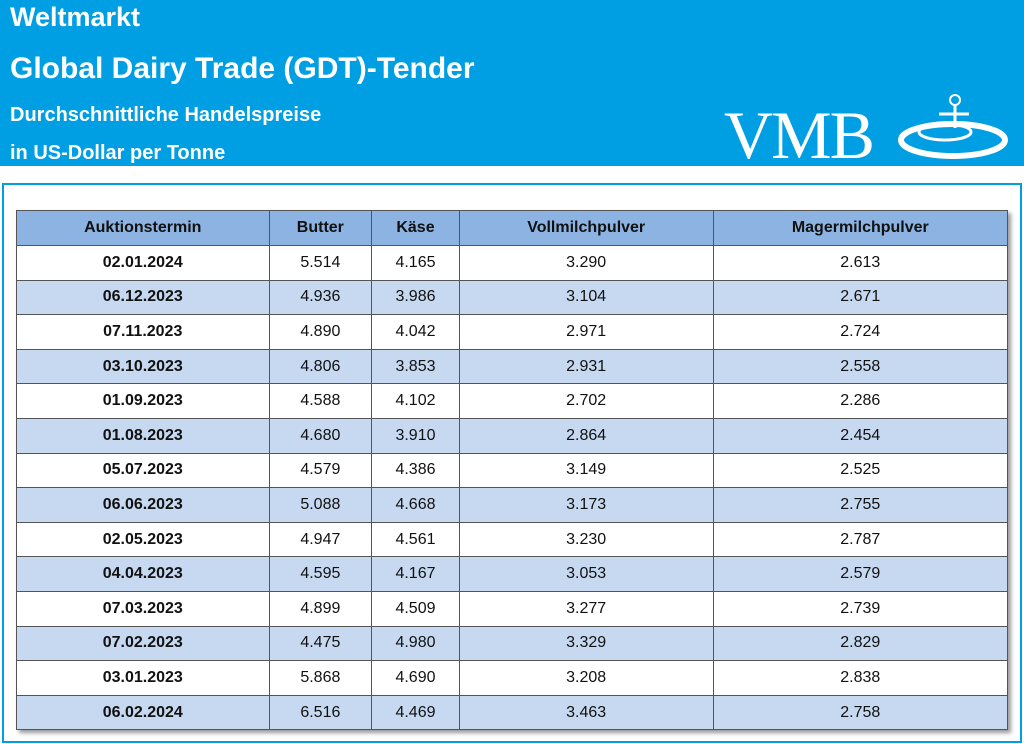  What do you see at coordinates (860, 297) in the screenshot?
I see `price-cell: 2.671` at bounding box center [860, 297].